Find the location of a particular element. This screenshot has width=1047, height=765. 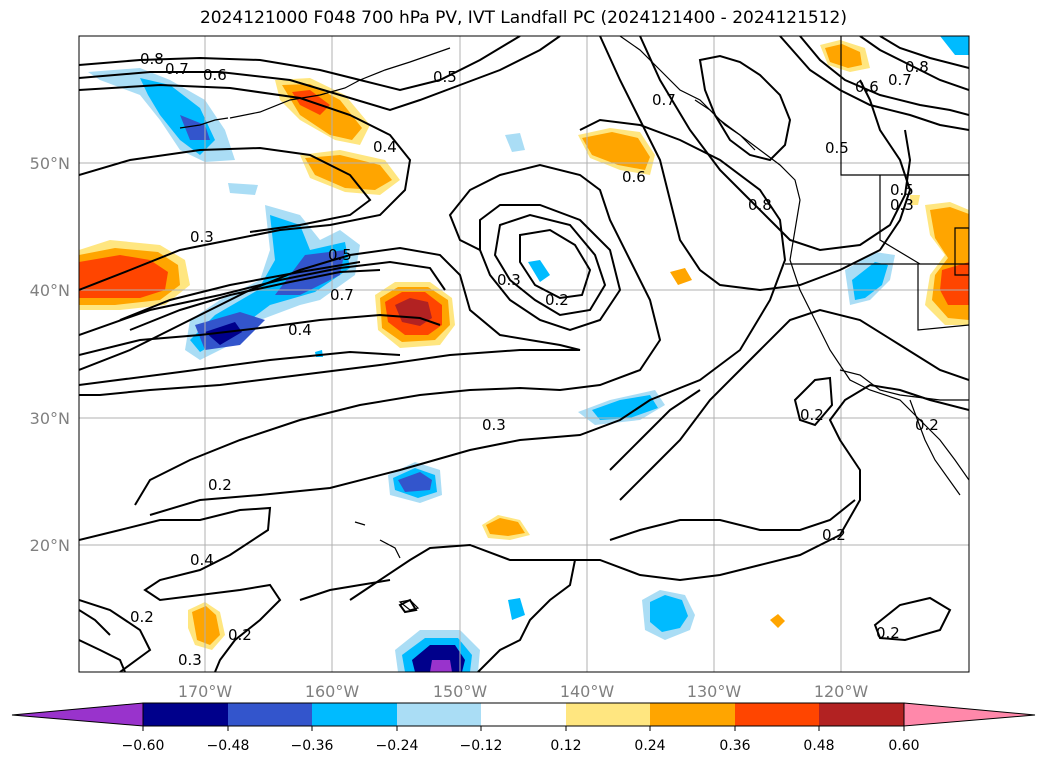

lon-label: 130°W is located at coordinates (714, 691).